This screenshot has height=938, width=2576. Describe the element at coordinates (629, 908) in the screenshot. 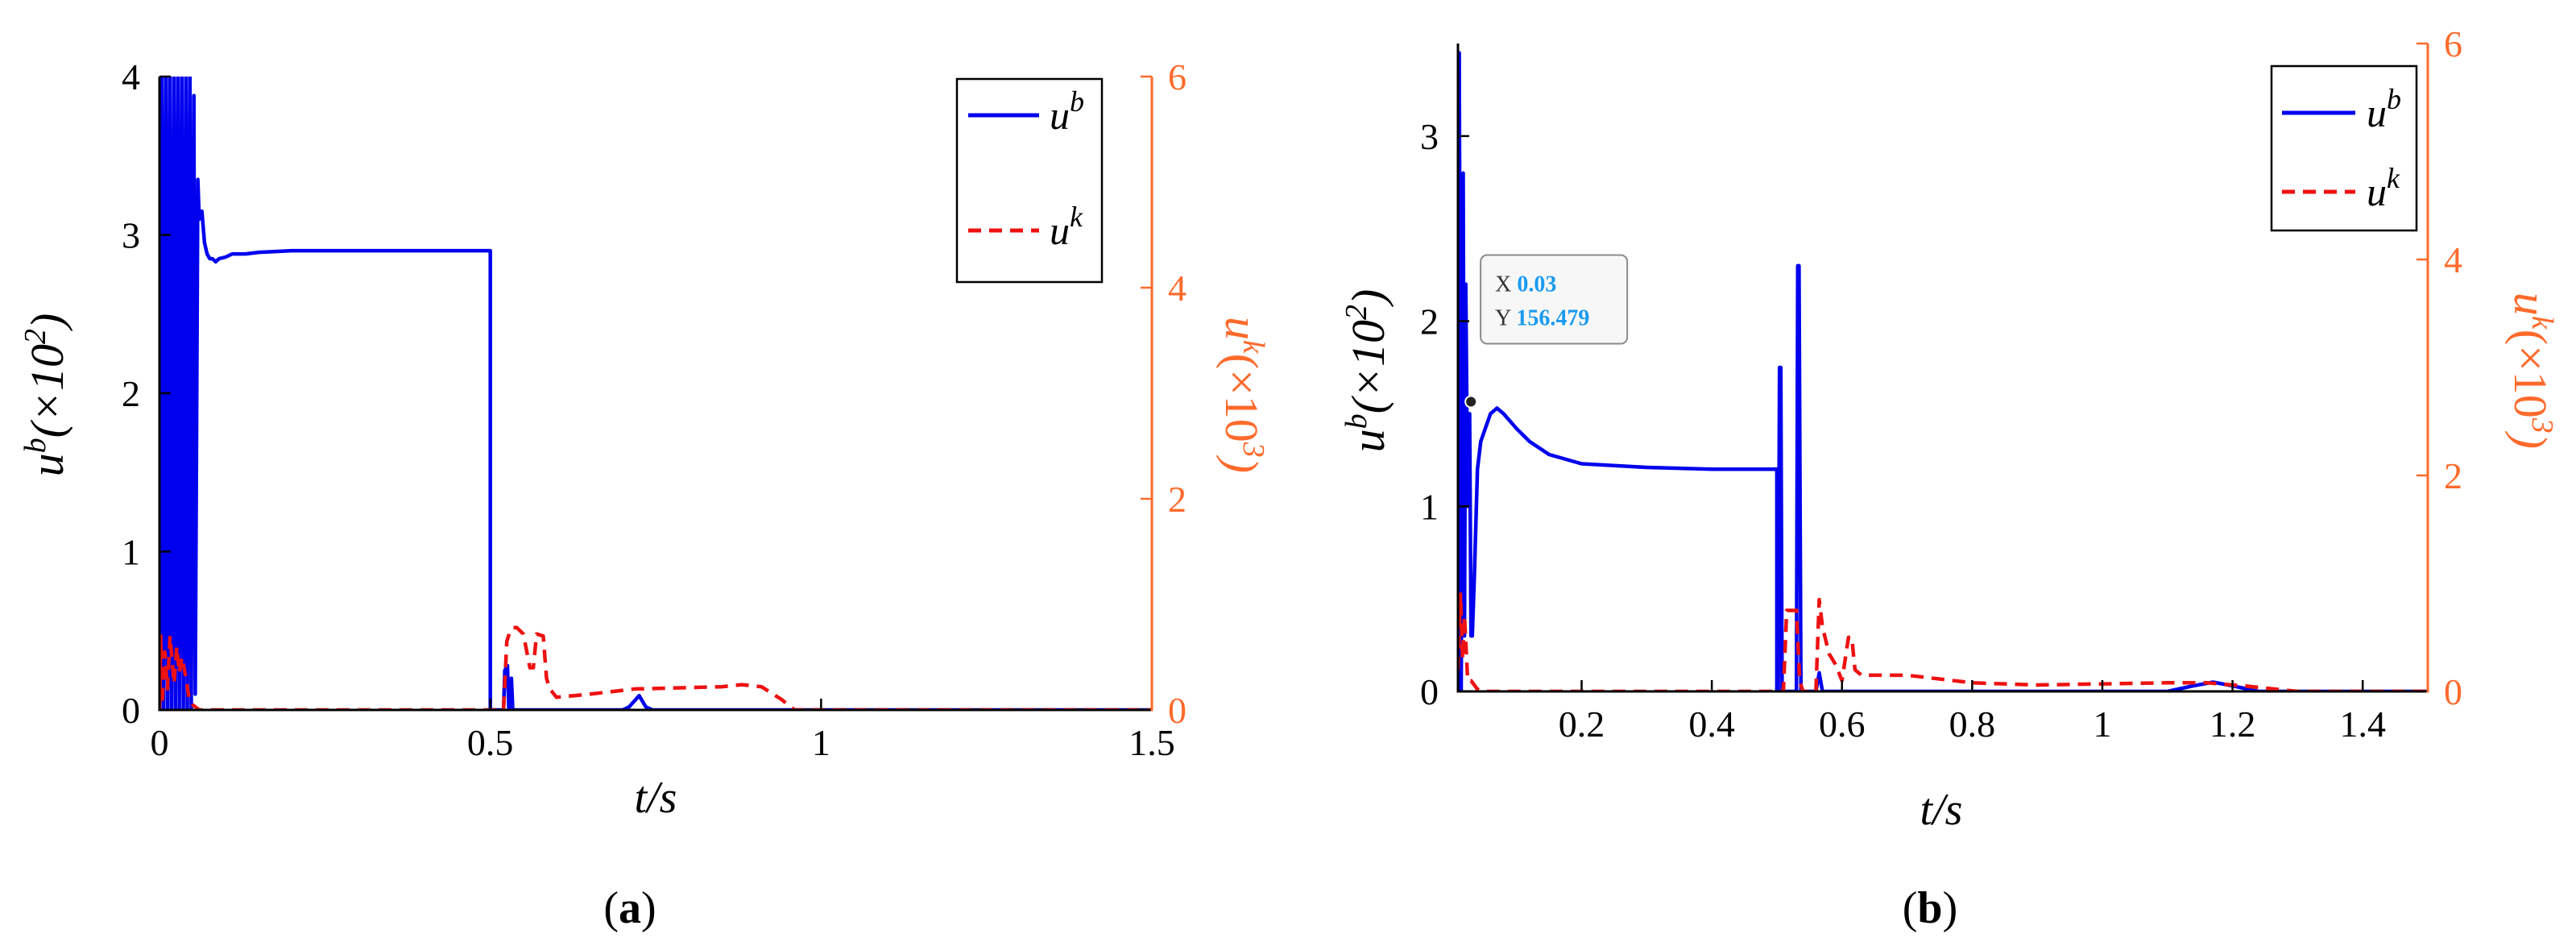

I see `panel-caption: (a)` at that location.